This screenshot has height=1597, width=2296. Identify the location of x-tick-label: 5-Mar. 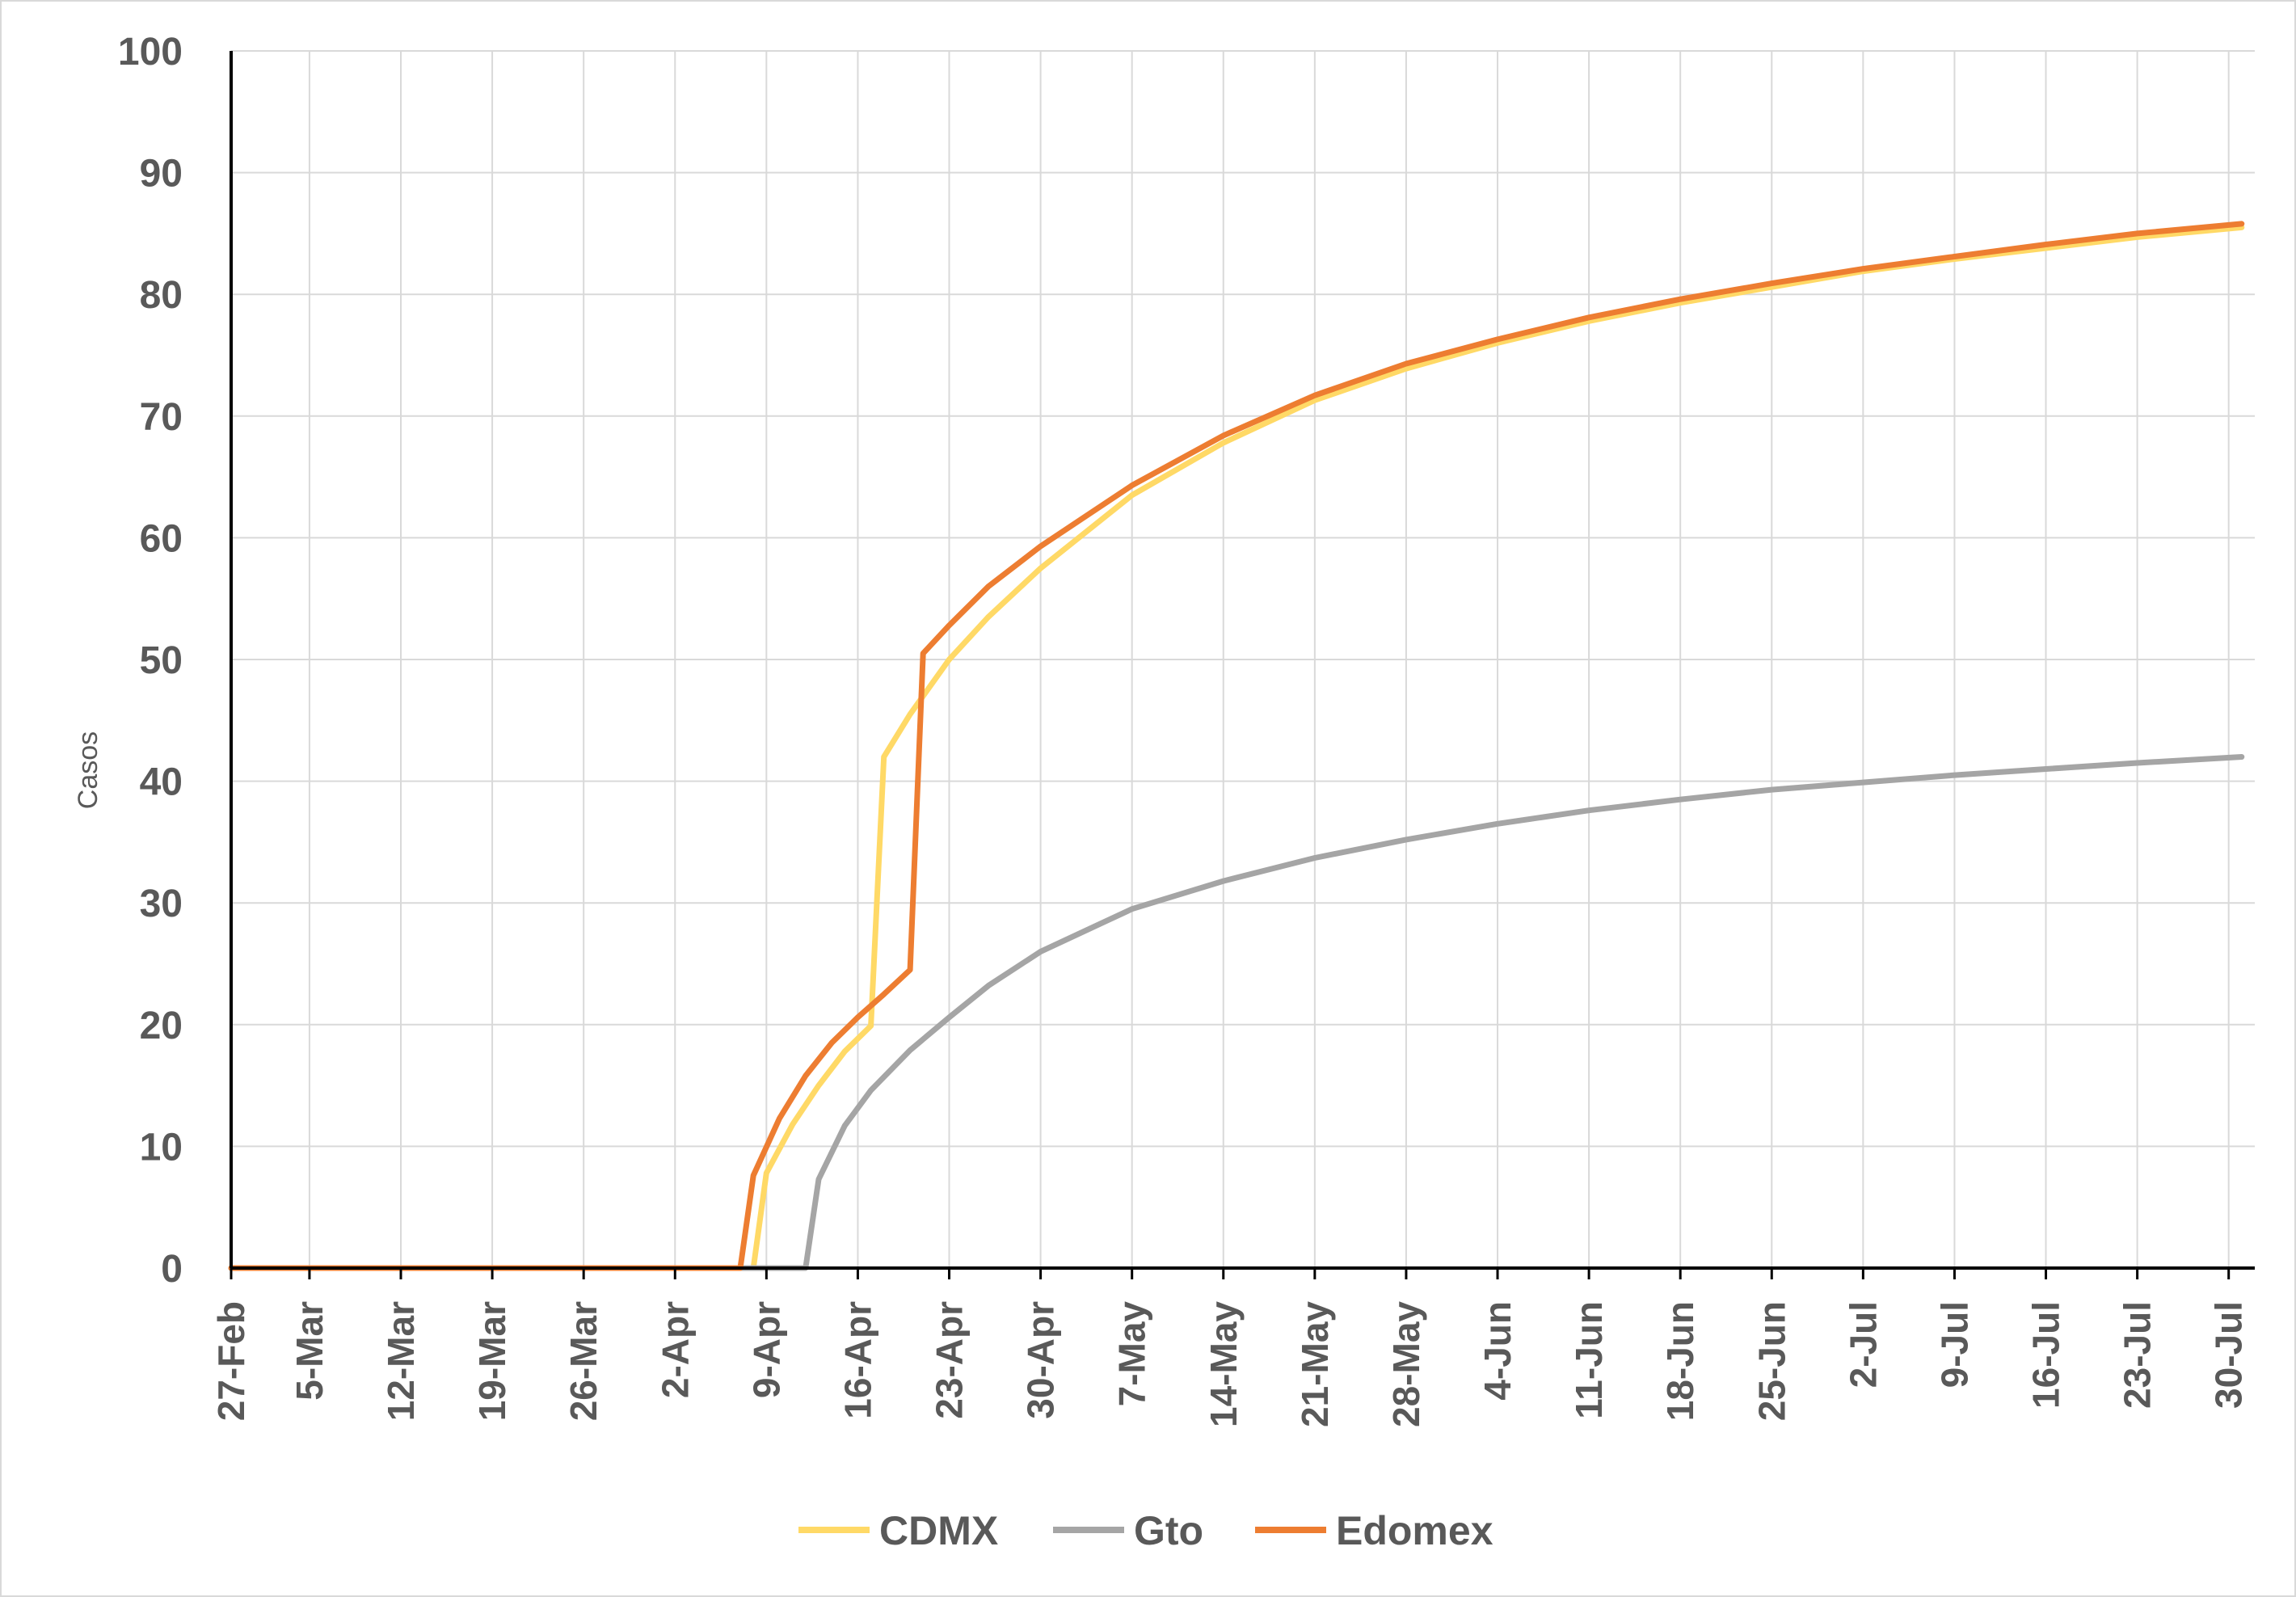
(310, 1351).